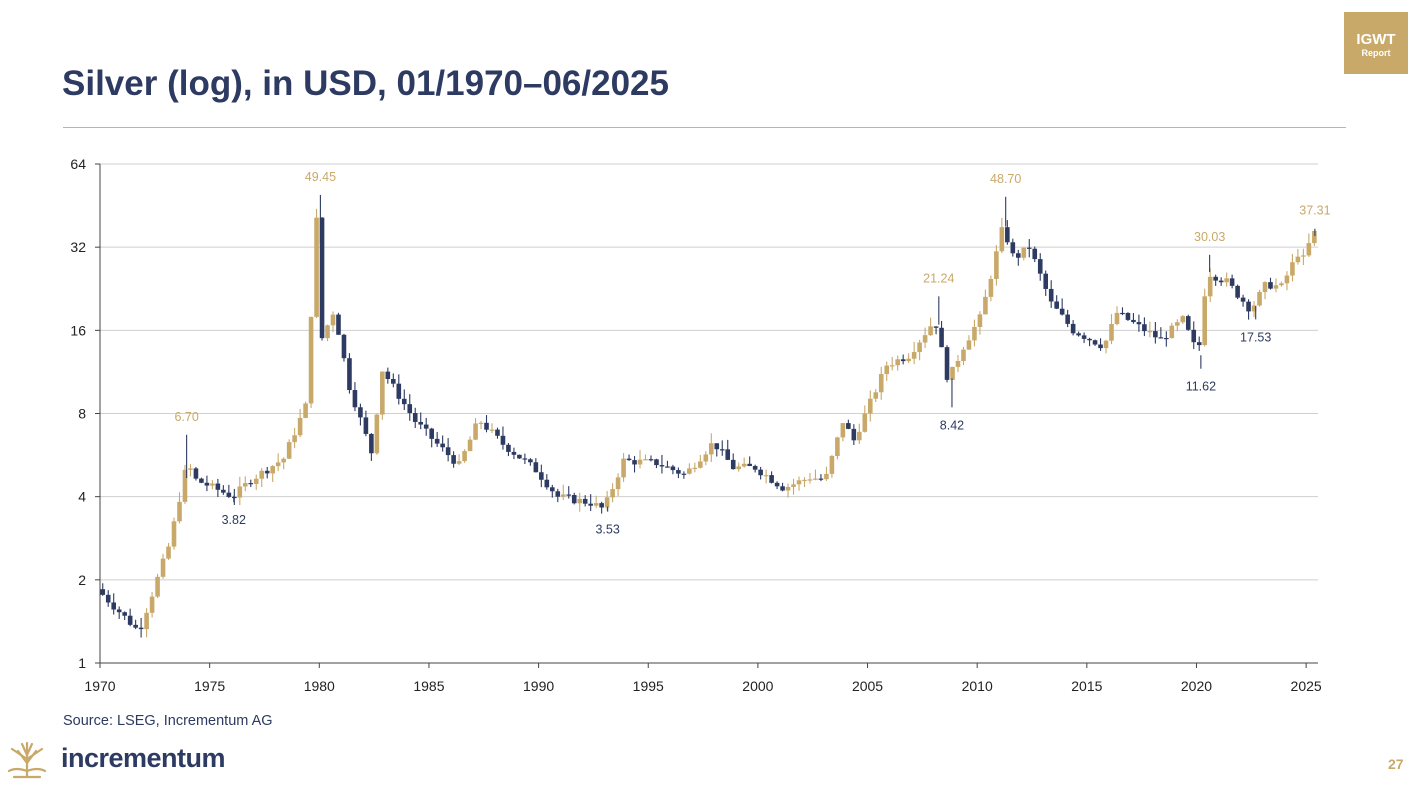 This screenshot has height=786, width=1422. What do you see at coordinates (27, 760) in the screenshot?
I see `tree-logo-icon` at bounding box center [27, 760].